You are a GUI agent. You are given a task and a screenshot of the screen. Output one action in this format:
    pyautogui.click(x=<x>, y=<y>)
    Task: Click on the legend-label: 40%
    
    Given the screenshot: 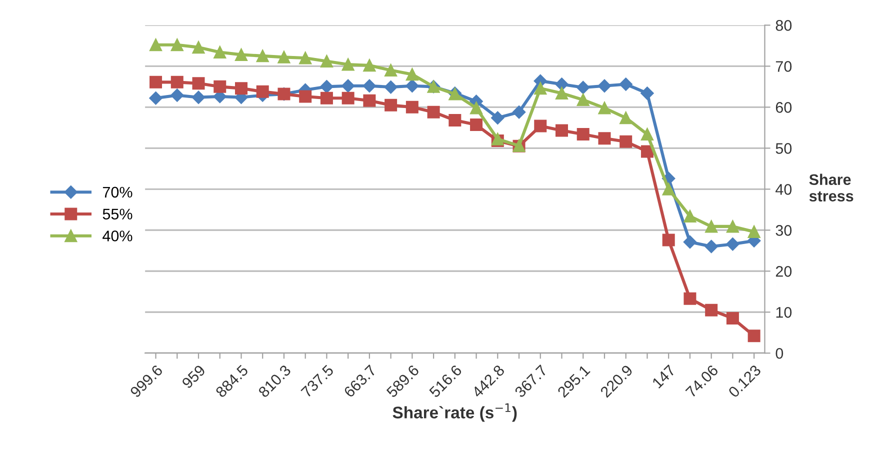 What is the action you would take?
    pyautogui.click(x=117, y=236)
    